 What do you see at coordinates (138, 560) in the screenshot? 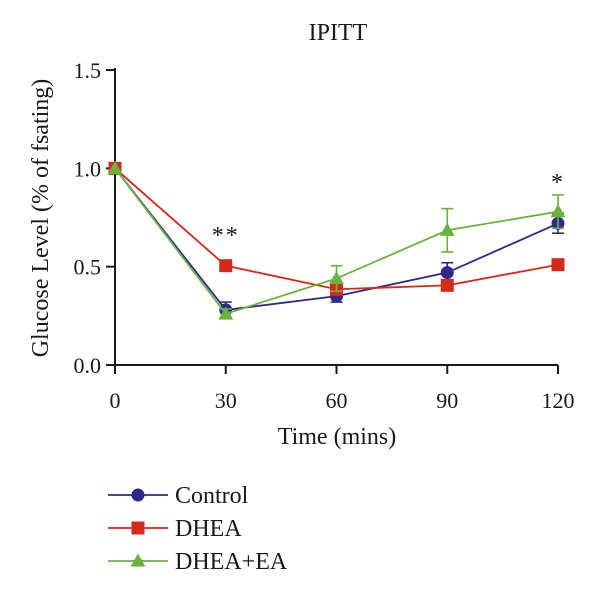
I see `legend-marker-dhea-ea` at bounding box center [138, 560].